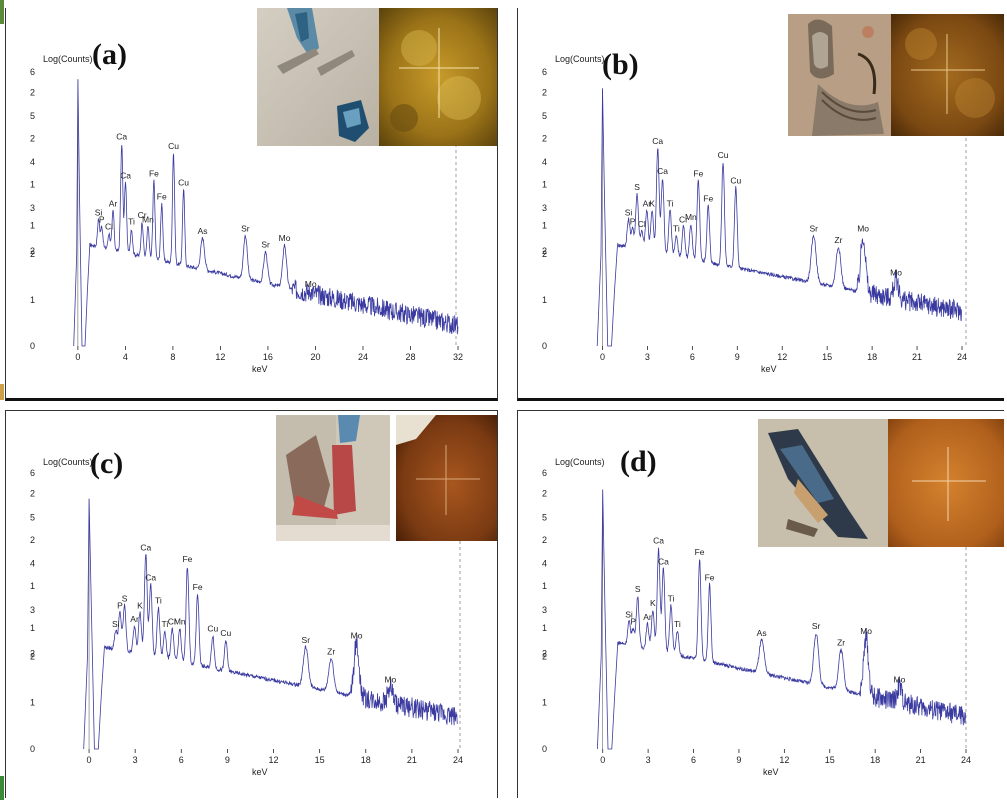  I want to click on left-edge-strip, so click(2, 400).